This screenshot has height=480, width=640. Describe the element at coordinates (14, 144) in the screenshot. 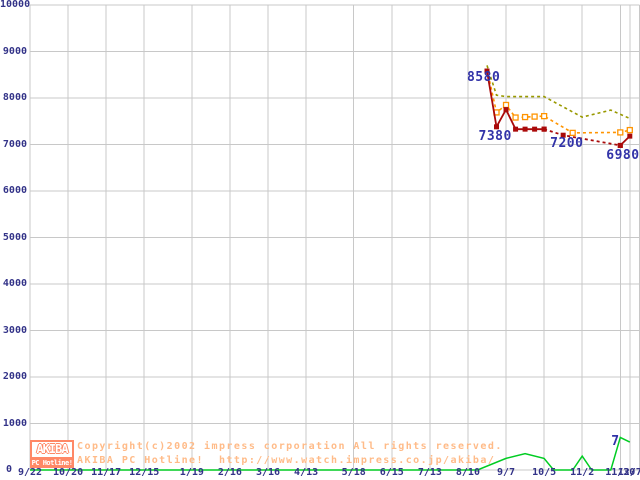

I see `y-tick-label: 7000` at that location.